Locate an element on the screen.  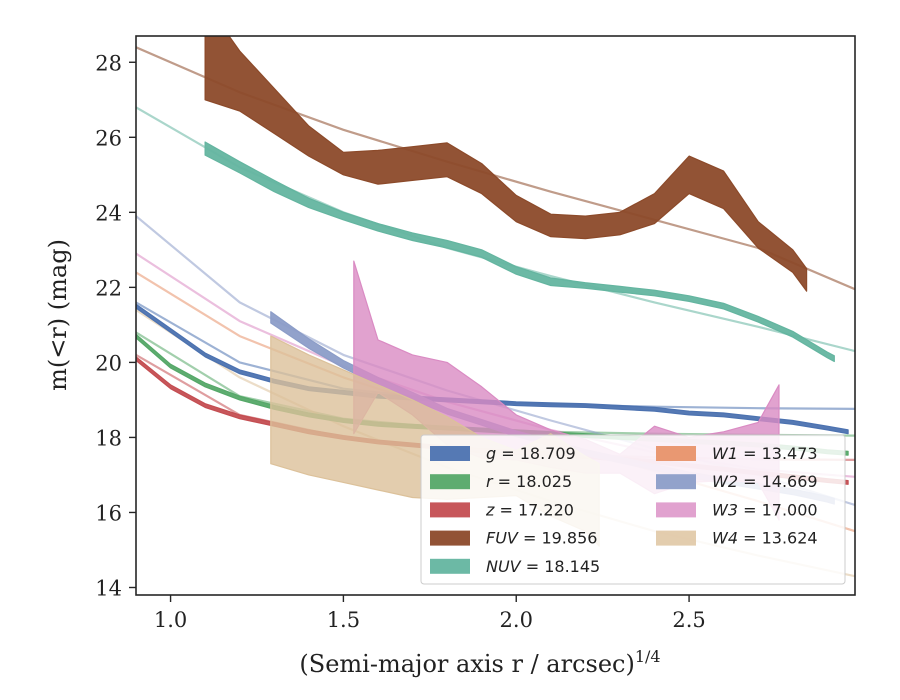
legend-label-w3: W3 = 17.000 is located at coordinates (765, 509).